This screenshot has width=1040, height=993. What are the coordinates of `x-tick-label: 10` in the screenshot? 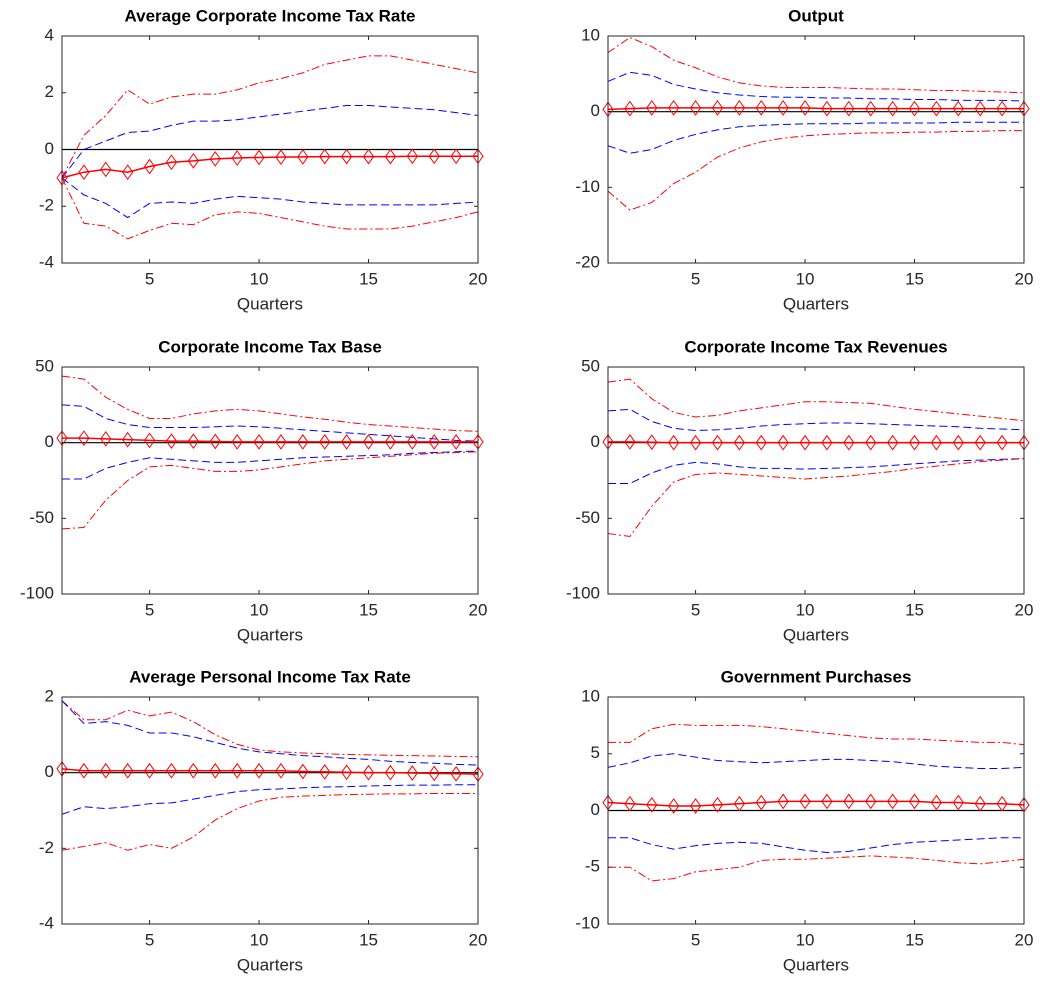 It's located at (805, 609).